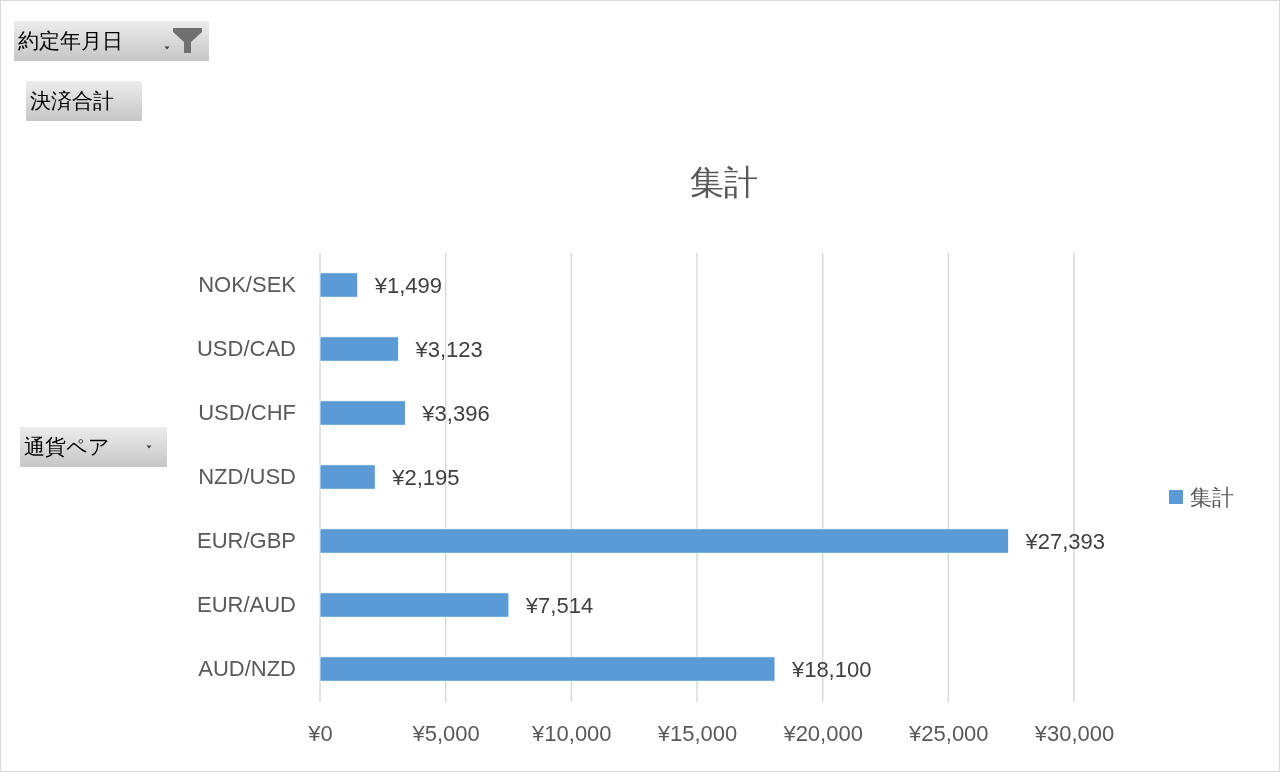 This screenshot has width=1280, height=772. I want to click on data-label: ¥2,195, so click(425, 477).